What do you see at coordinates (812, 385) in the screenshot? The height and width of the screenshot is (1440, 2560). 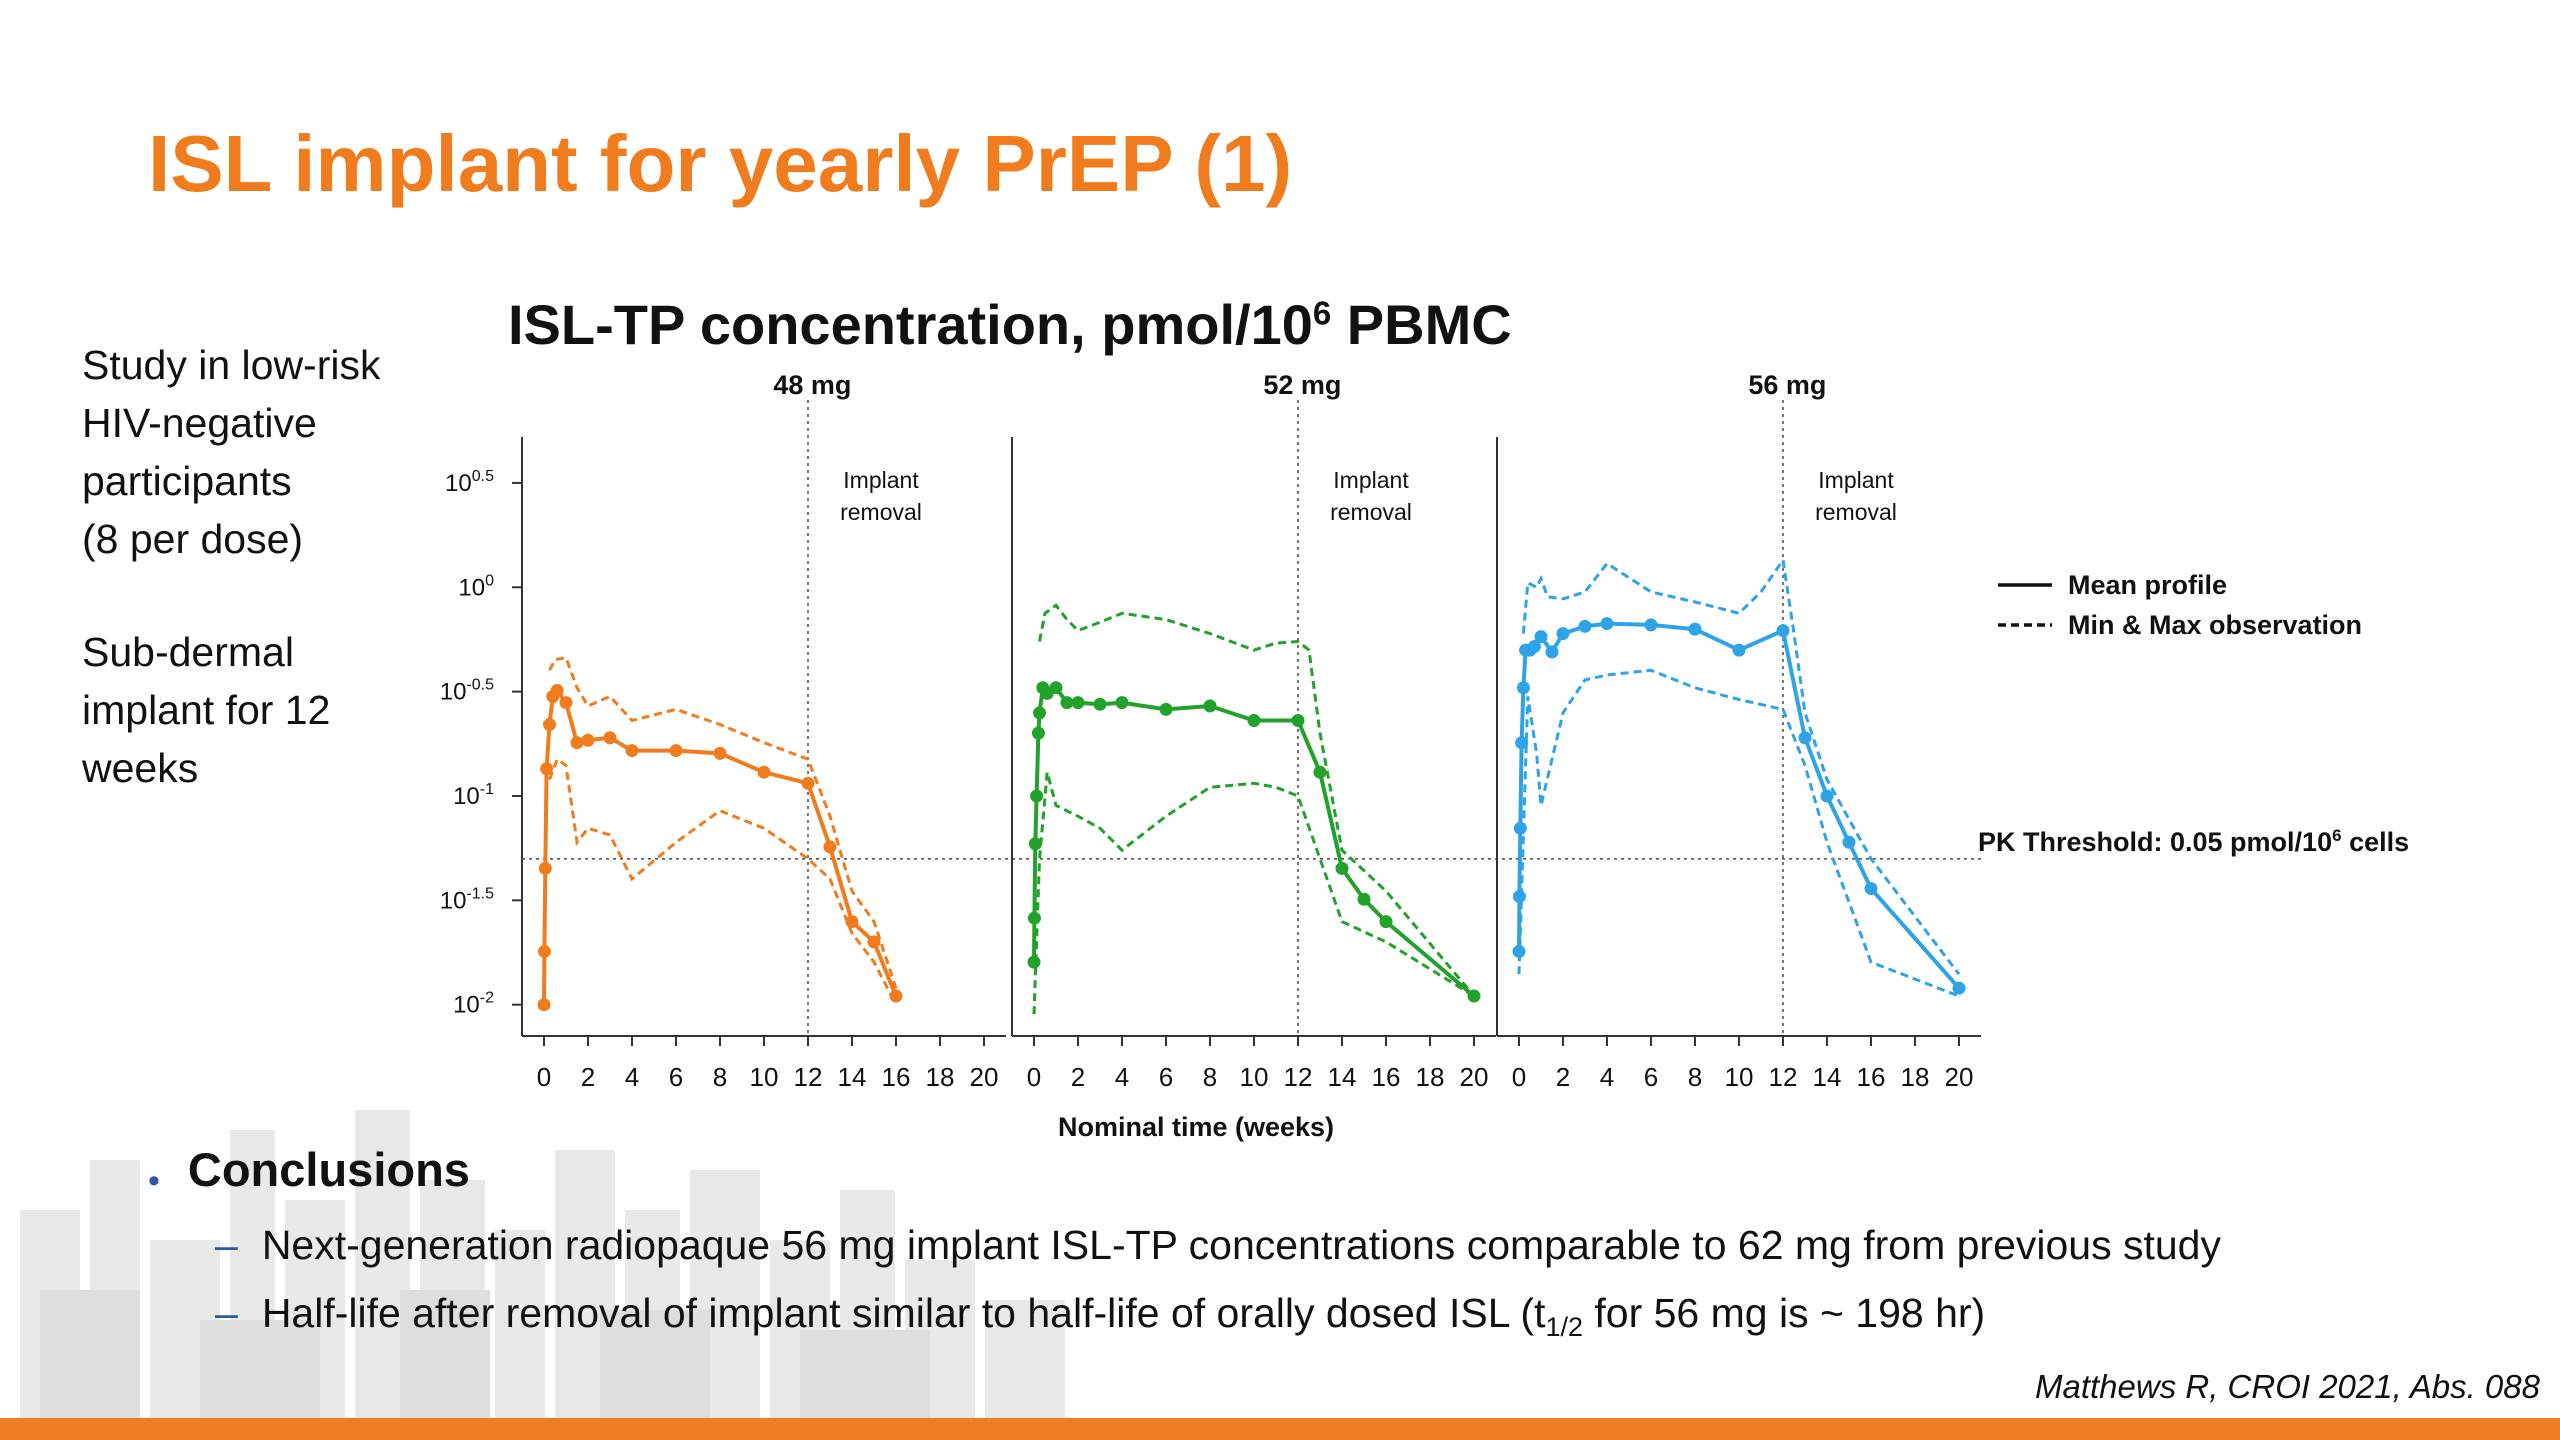 I see `panel-title: 48 mg` at bounding box center [812, 385].